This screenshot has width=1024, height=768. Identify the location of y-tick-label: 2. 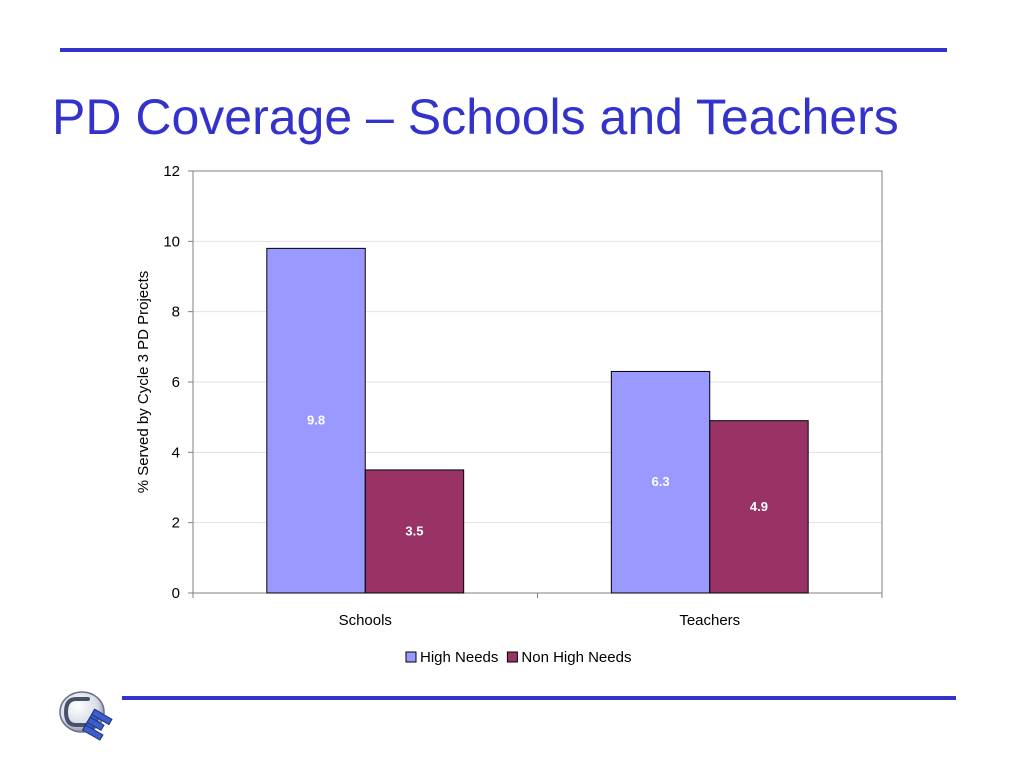
(176, 523).